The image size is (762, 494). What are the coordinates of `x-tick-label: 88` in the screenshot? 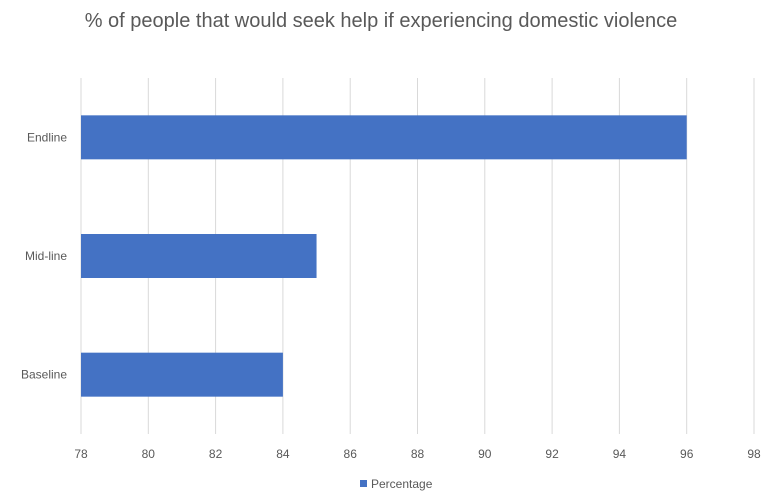 It's located at (418, 454).